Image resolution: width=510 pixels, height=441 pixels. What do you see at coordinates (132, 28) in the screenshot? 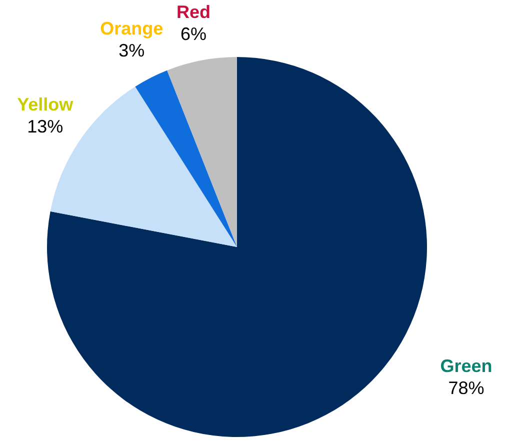
I see `slice-label: Orange` at bounding box center [132, 28].